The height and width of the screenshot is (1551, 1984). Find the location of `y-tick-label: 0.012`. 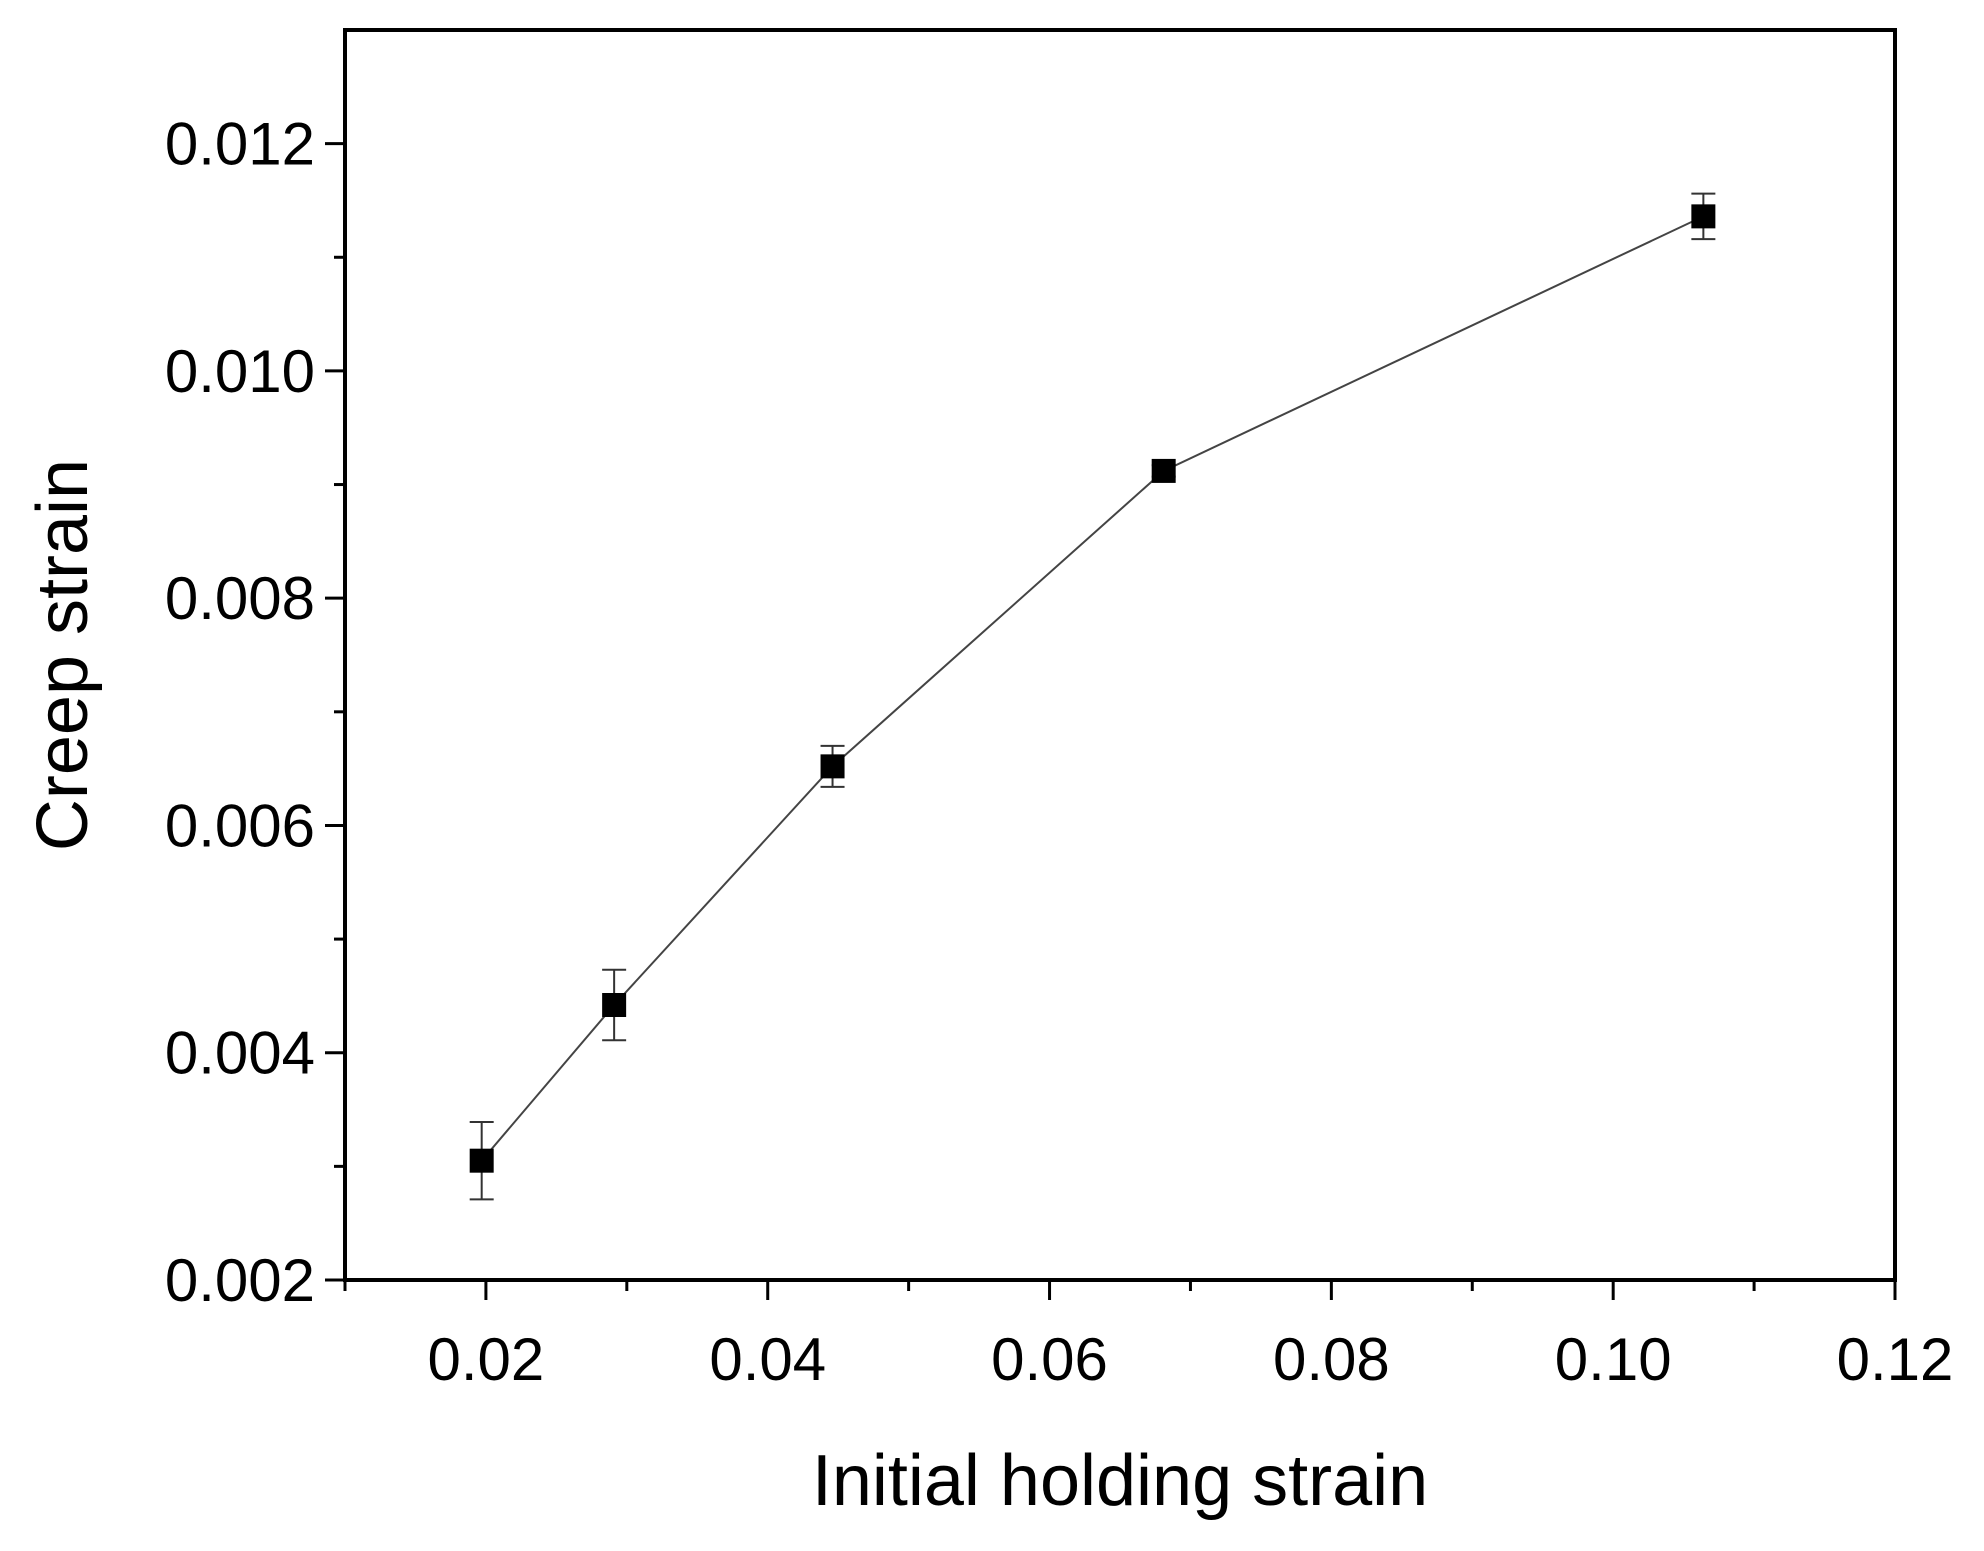

y-tick-label: 0.012 is located at coordinates (240, 144).